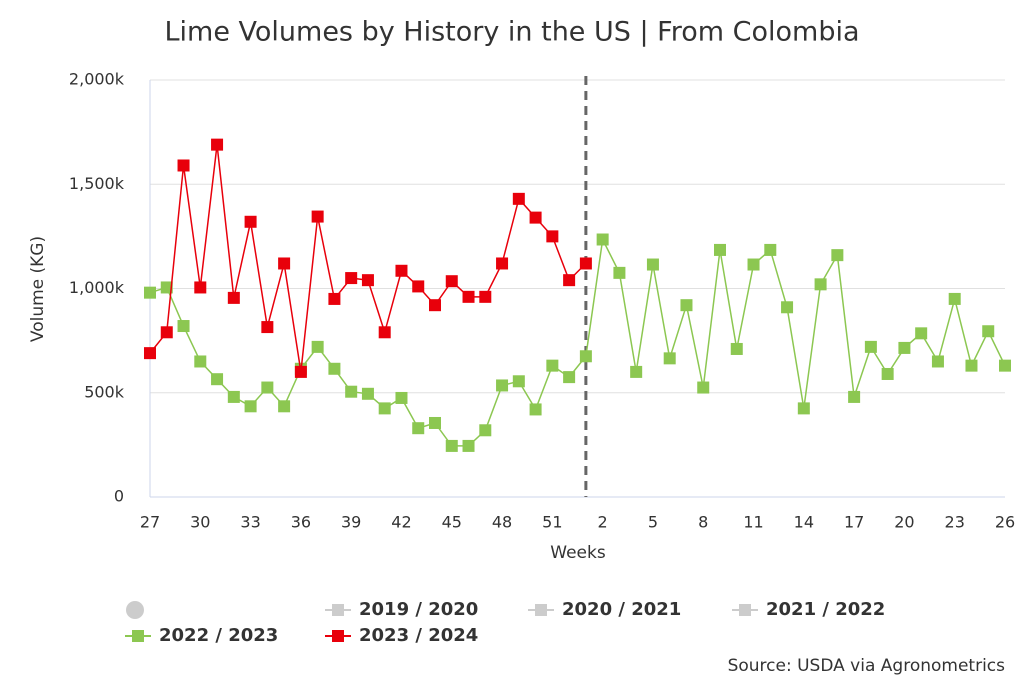 This screenshot has height=683, width=1024. Describe the element at coordinates (703, 522) in the screenshot. I see `x-tick-label: 8` at that location.